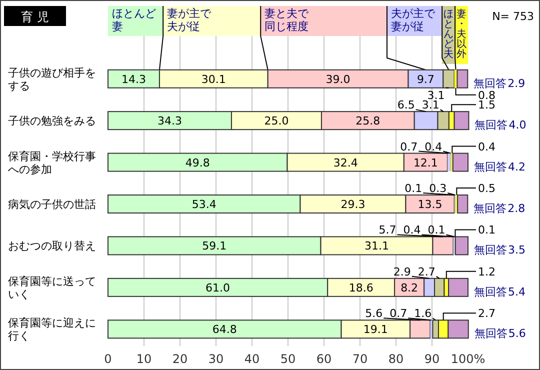  What do you see at coordinates (204, 204) in the screenshot?
I see `data-label: 53.4` at bounding box center [204, 204].